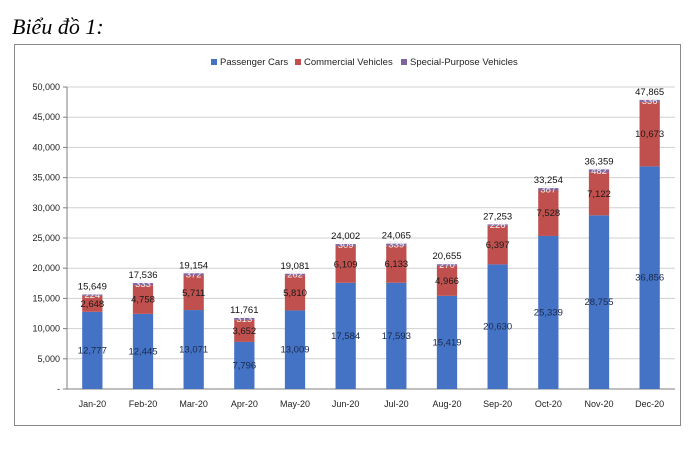  What do you see at coordinates (46, 117) in the screenshot?
I see `y-tick-label: 45,000` at bounding box center [46, 117].